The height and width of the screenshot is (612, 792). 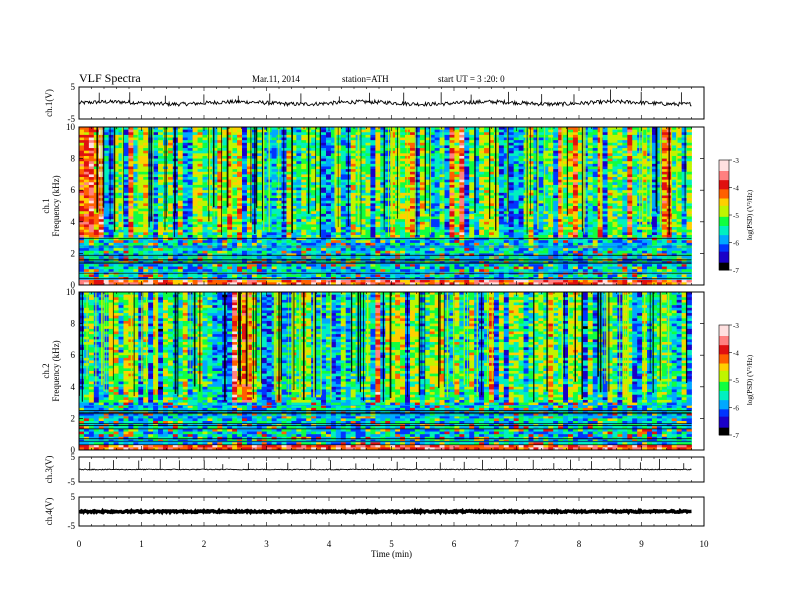 I want to click on x-tick-label: 3, so click(x=266, y=544).